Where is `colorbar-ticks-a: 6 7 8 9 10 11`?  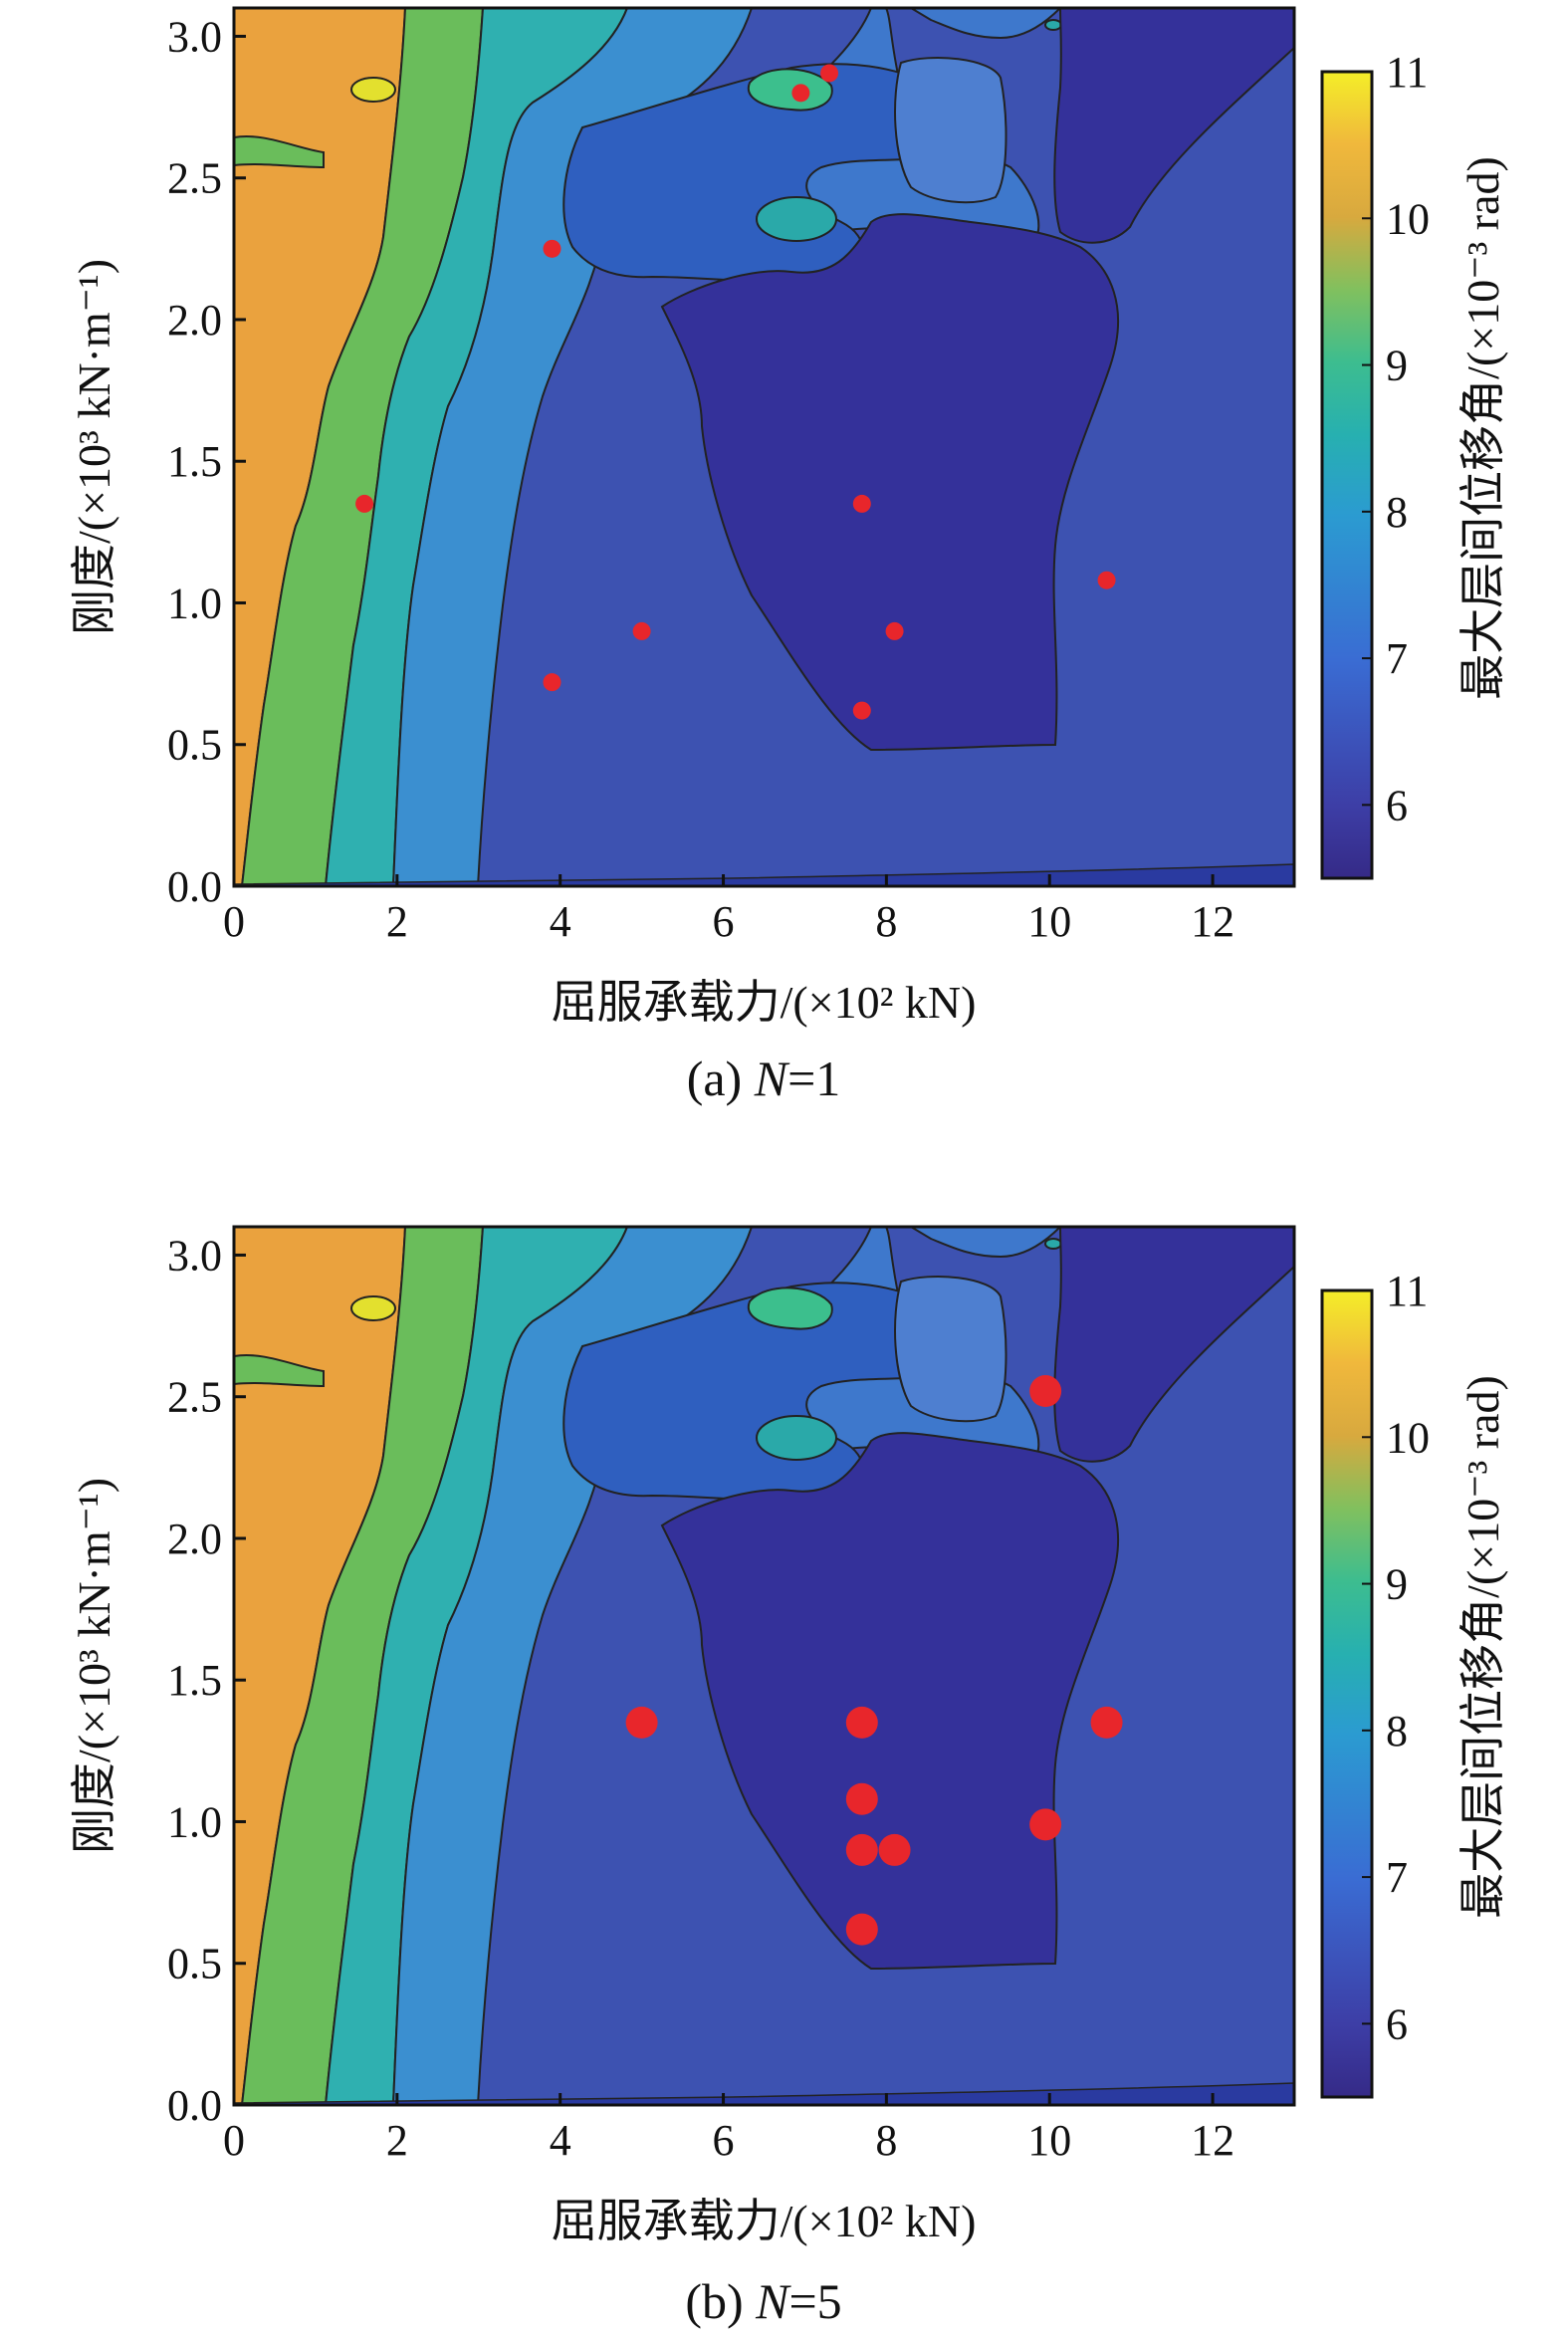 colorbar-ticks-a: 6 7 8 9 10 11 is located at coordinates (1396, 438).